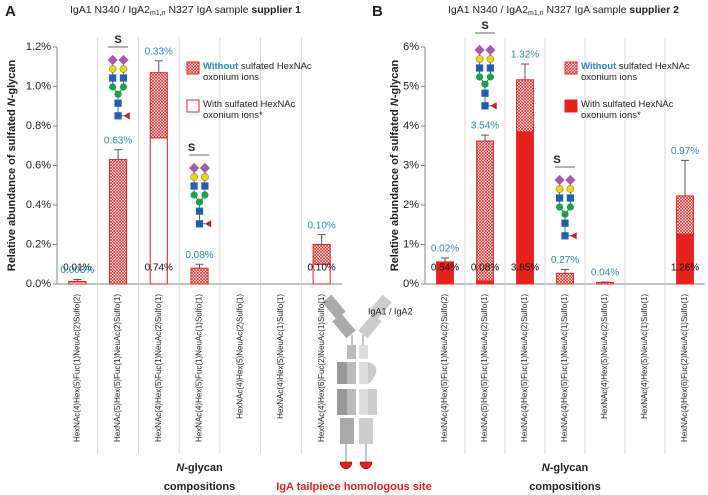  What do you see at coordinates (525, 55) in the screenshot?
I see `value-label: 1.32%` at bounding box center [525, 55].